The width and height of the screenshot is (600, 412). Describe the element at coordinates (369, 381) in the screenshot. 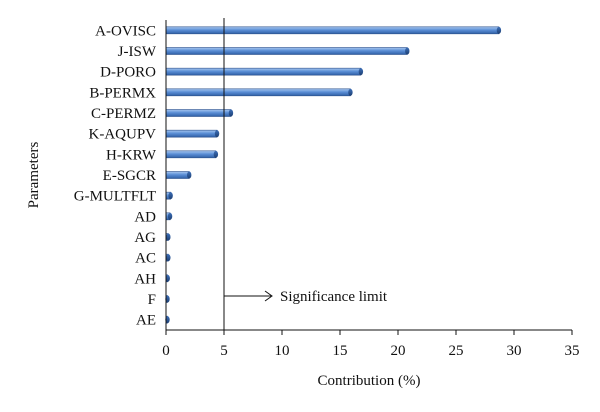

I see `x-axis-title: Contribution (%)` at that location.